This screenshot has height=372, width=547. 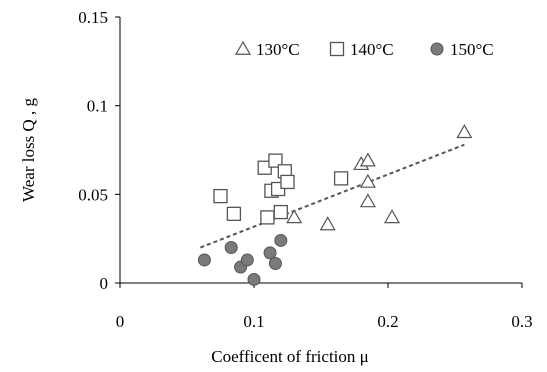 What do you see at coordinates (437, 49) in the screenshot?
I see `legend-marker-circle` at bounding box center [437, 49].